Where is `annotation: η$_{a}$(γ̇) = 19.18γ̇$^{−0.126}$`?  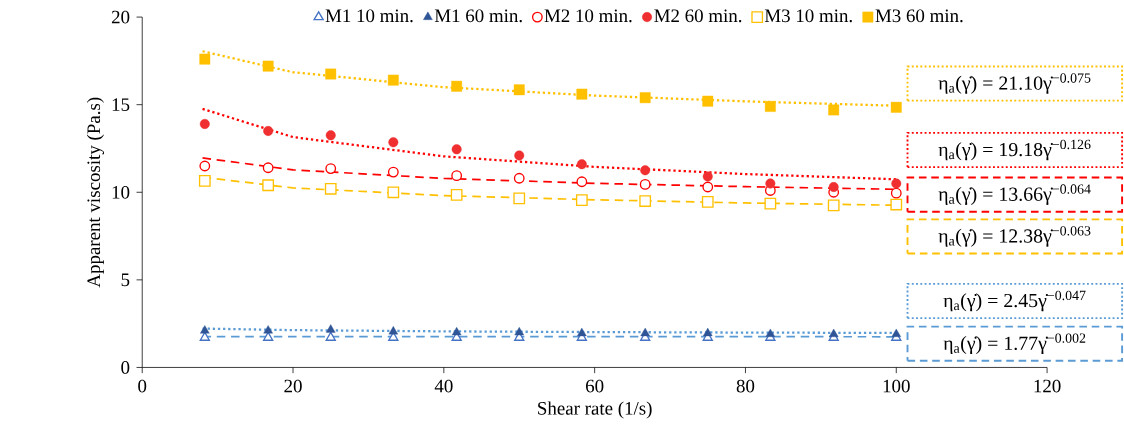
annotation: η$_{a}$(γ̇) = 19.18γ̇$^{−0.126}$ is located at coordinates (1014, 150).